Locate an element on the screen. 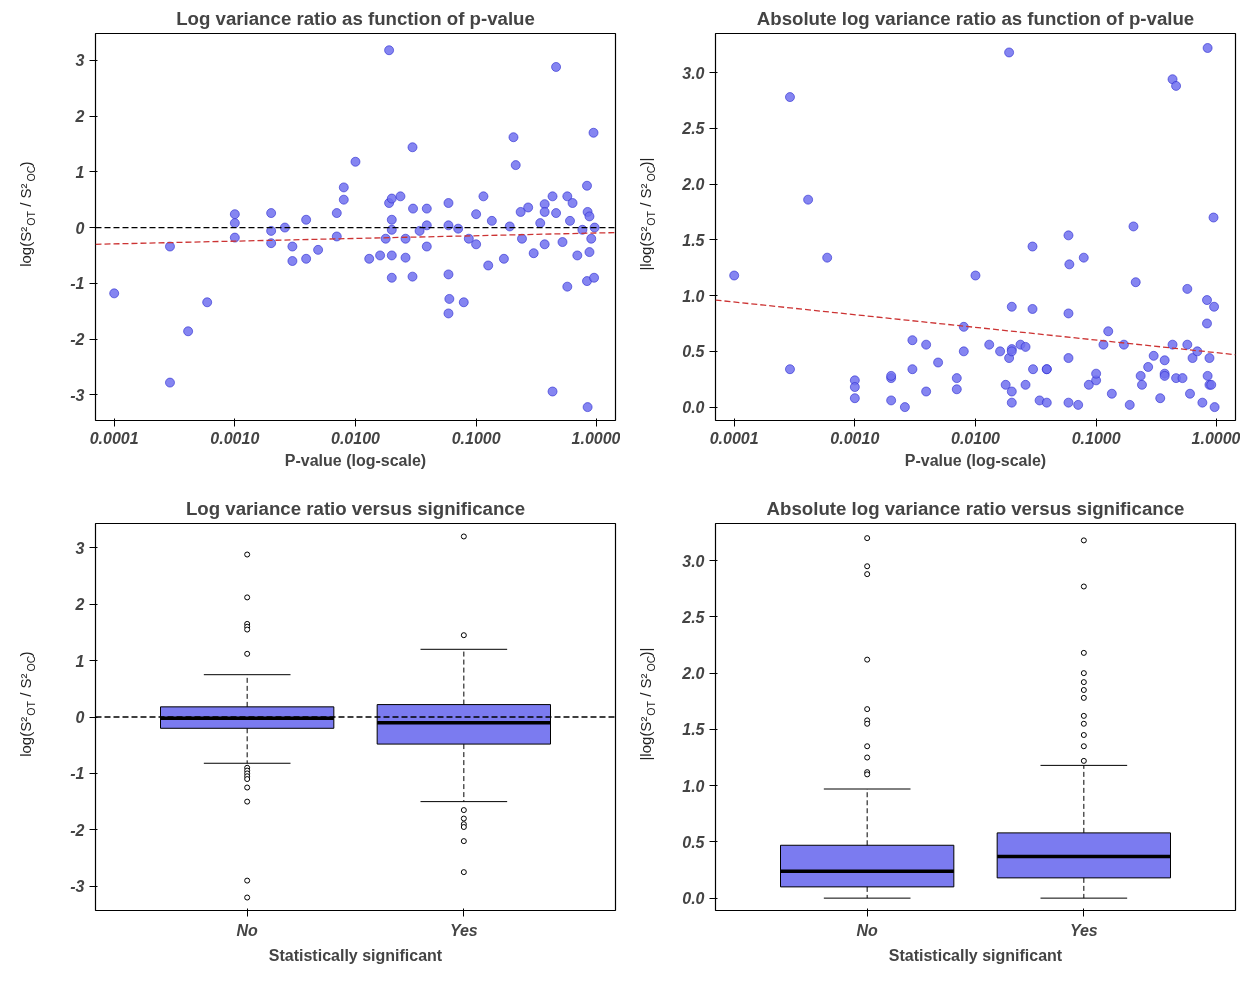 Image resolution: width=1250 pixels, height=995 pixels. chart-title: Absolute log variance ratio as function of p-value is located at coordinates (975, 18).